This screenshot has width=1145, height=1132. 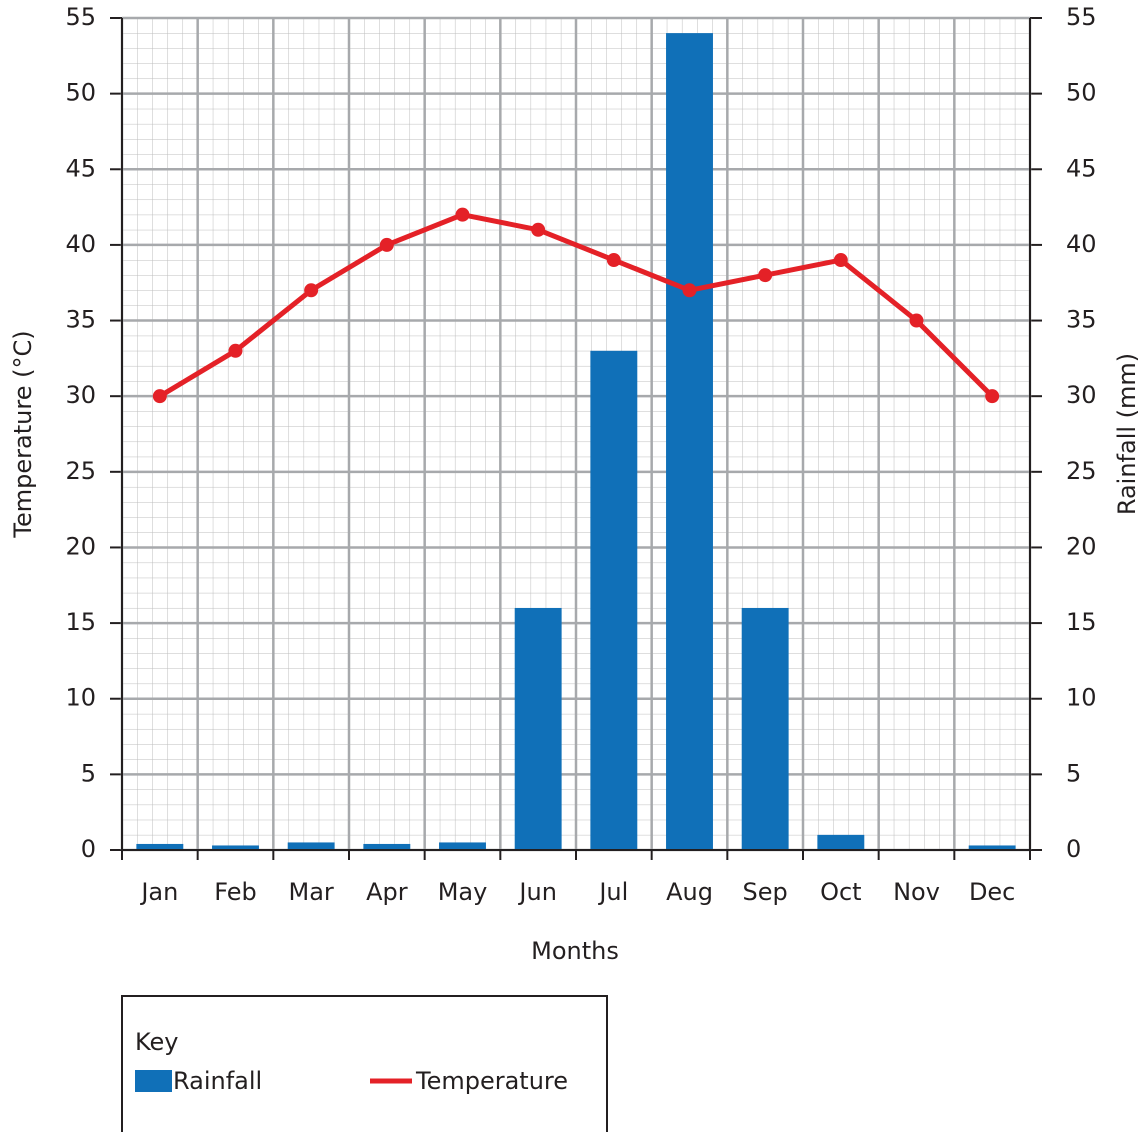 I want to click on y-tick-label: 35, so click(x=80, y=320).